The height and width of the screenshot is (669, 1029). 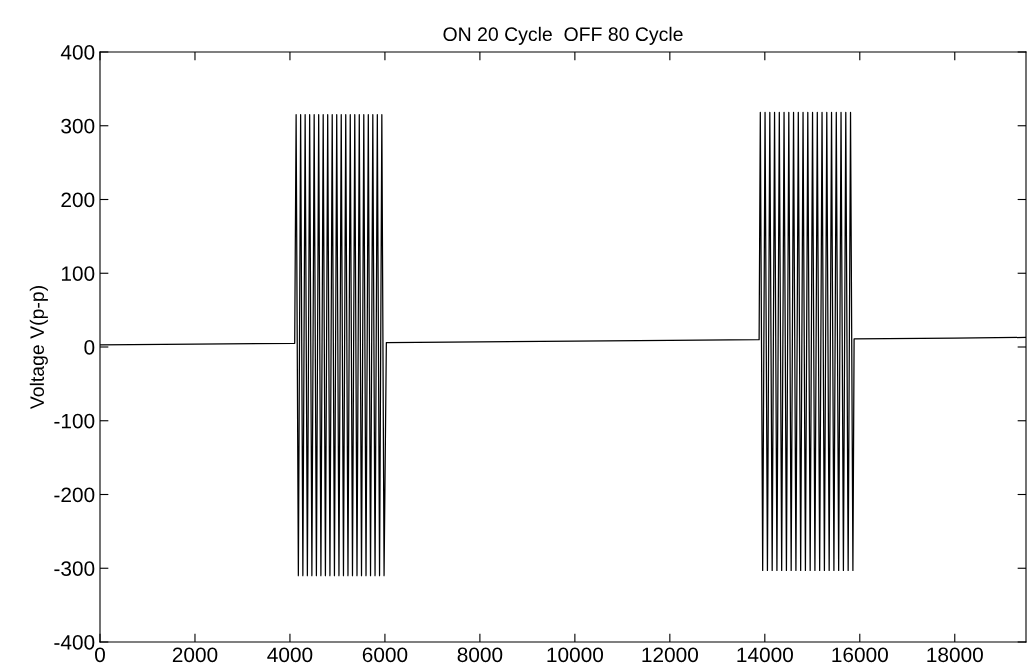 What do you see at coordinates (290, 655) in the screenshot?
I see `x-tick-label: 4000` at bounding box center [290, 655].